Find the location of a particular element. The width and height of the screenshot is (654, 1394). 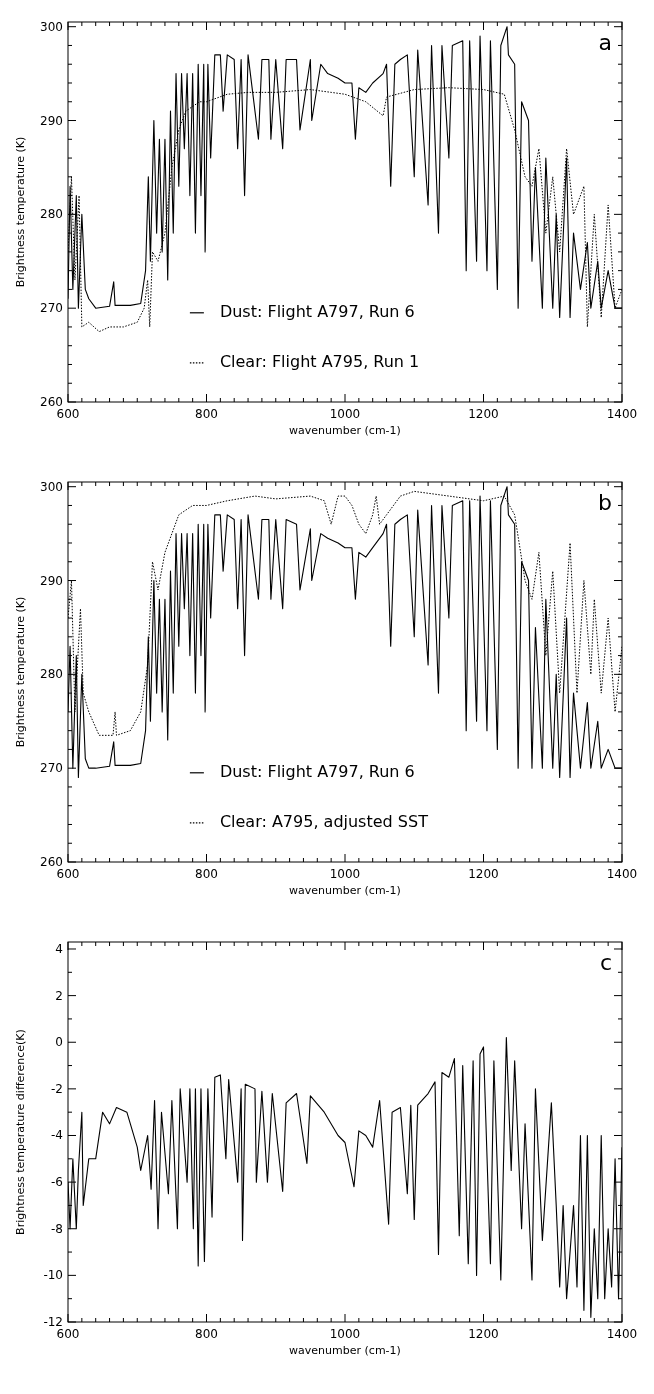

y-tick-label: -10 is located at coordinates (53, 1275).